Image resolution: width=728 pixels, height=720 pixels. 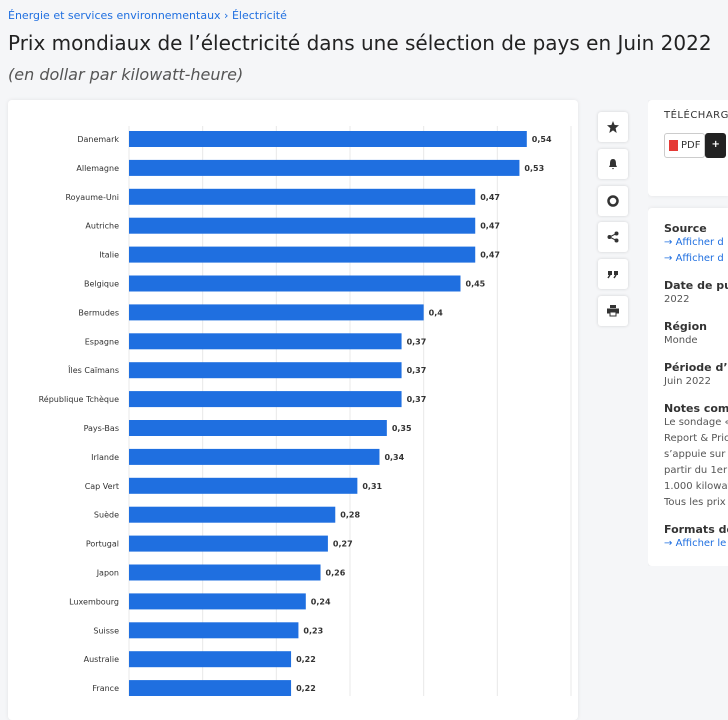 What do you see at coordinates (102, 544) in the screenshot?
I see `y-tick-label: Portugal` at bounding box center [102, 544].